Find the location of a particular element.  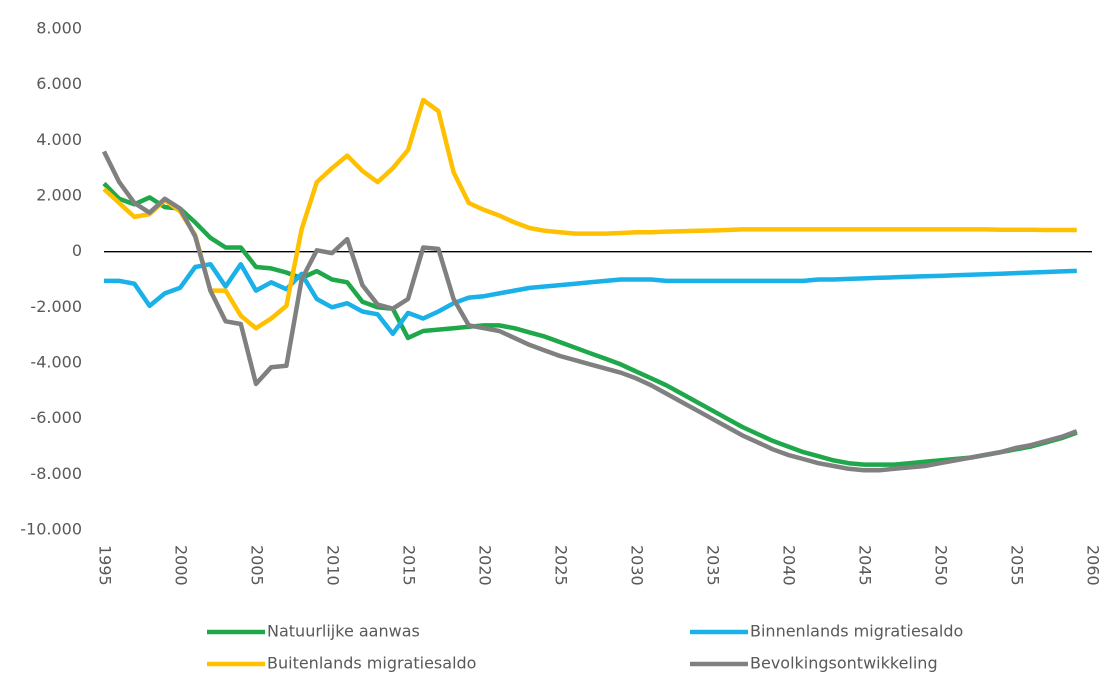

x-tick-label: 2050 is located at coordinates (941, 565).